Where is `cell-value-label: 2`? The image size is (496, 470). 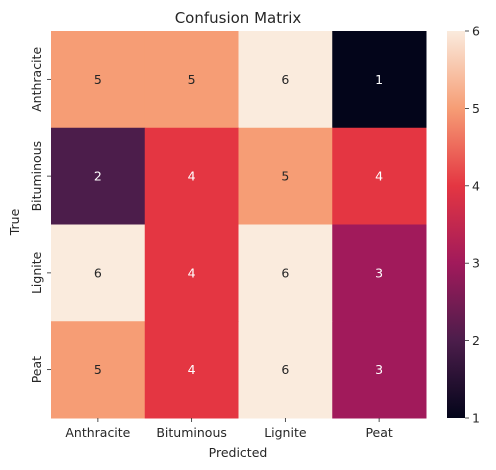 cell-value-label: 2 is located at coordinates (98, 176).